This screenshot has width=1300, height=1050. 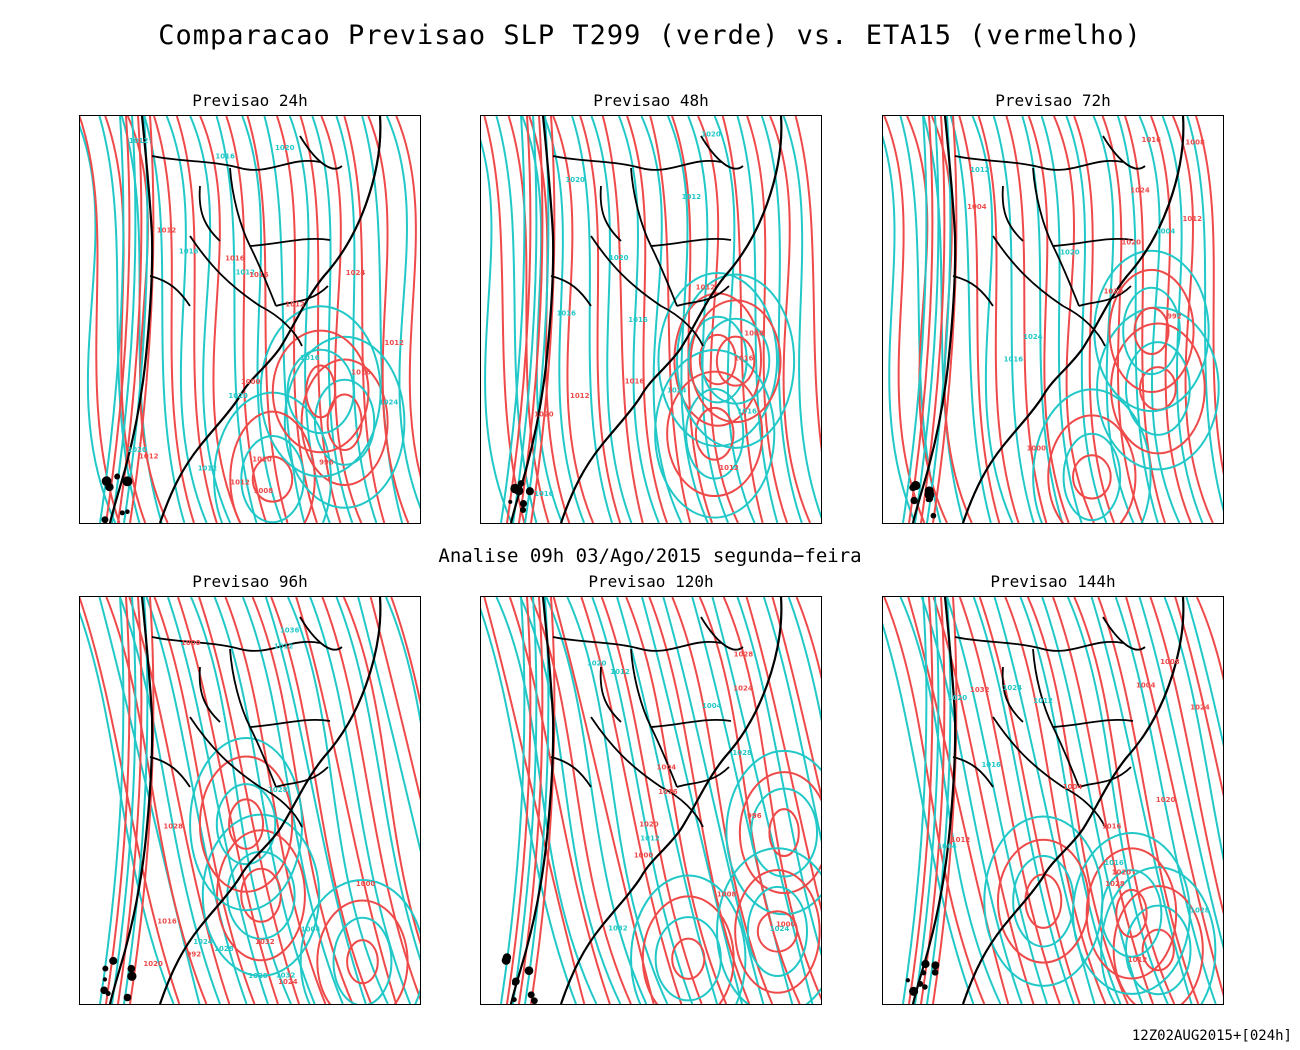 I want to click on isobar-lines, so click(x=651, y=319).